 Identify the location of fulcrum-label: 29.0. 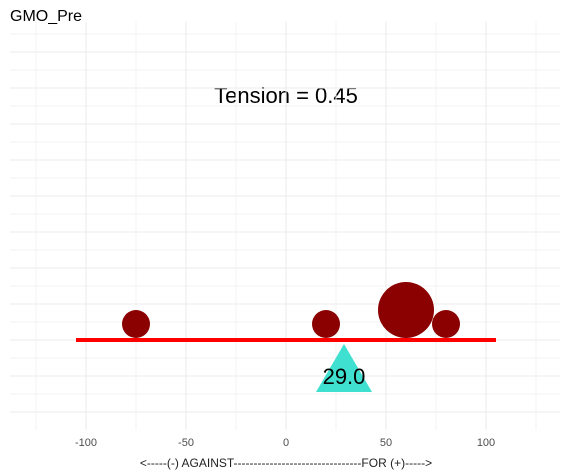
(344, 376).